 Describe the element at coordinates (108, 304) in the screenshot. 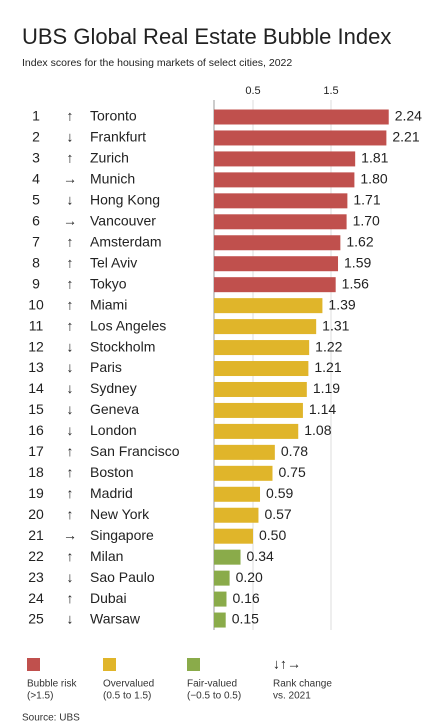

I see `city-label: Miami` at that location.